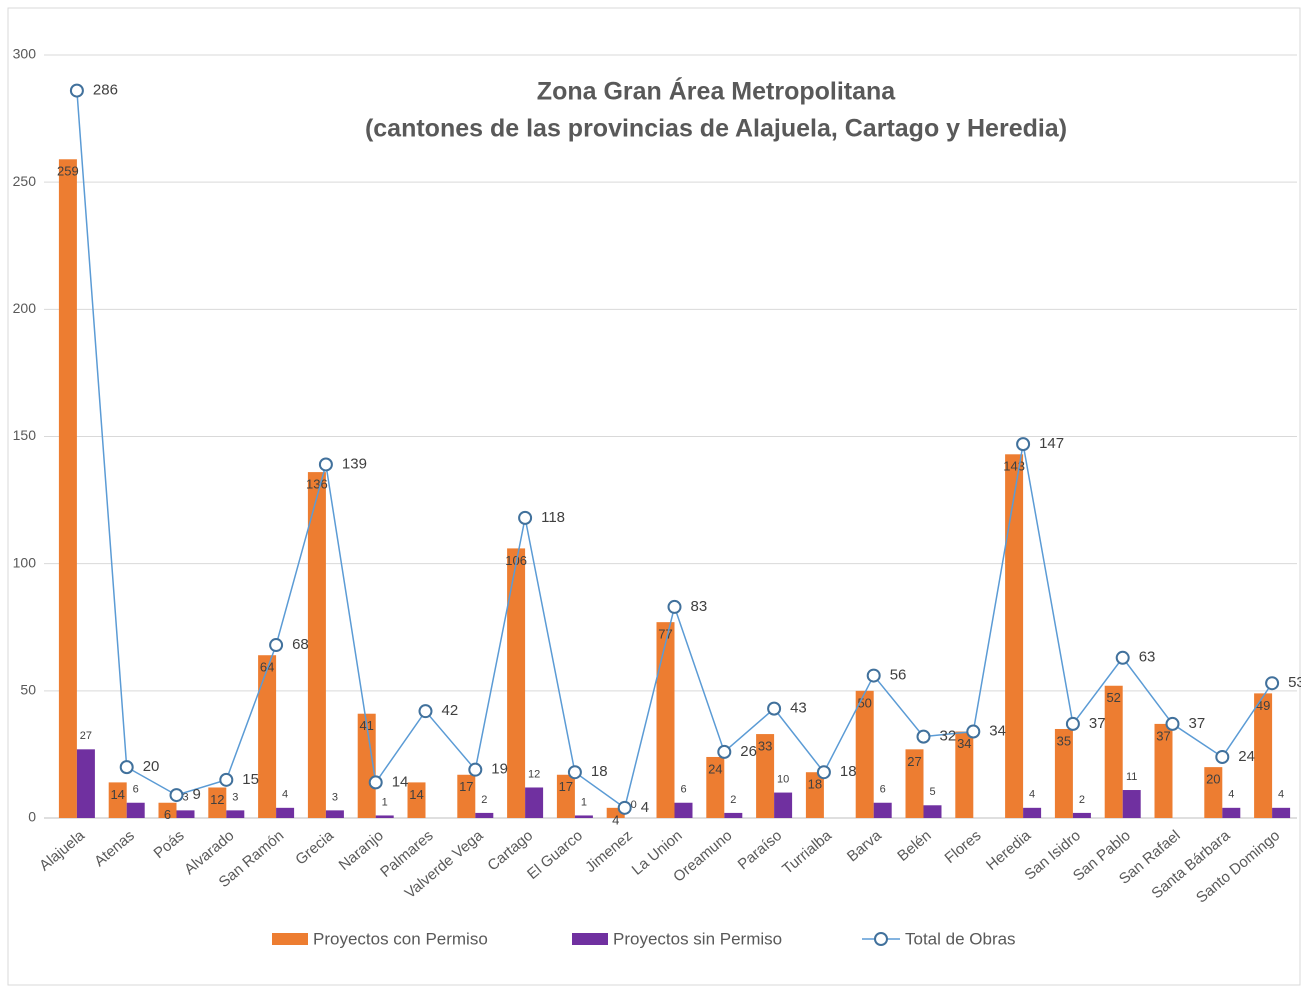 The width and height of the screenshot is (1301, 986). What do you see at coordinates (250, 779) in the screenshot?
I see `data-label: 15` at bounding box center [250, 779].